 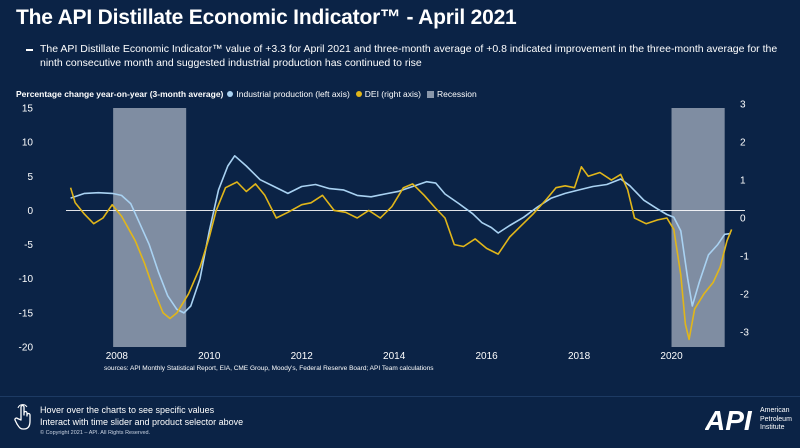 What do you see at coordinates (230, 94) in the screenshot?
I see `legend-dot-industrial-production` at bounding box center [230, 94].